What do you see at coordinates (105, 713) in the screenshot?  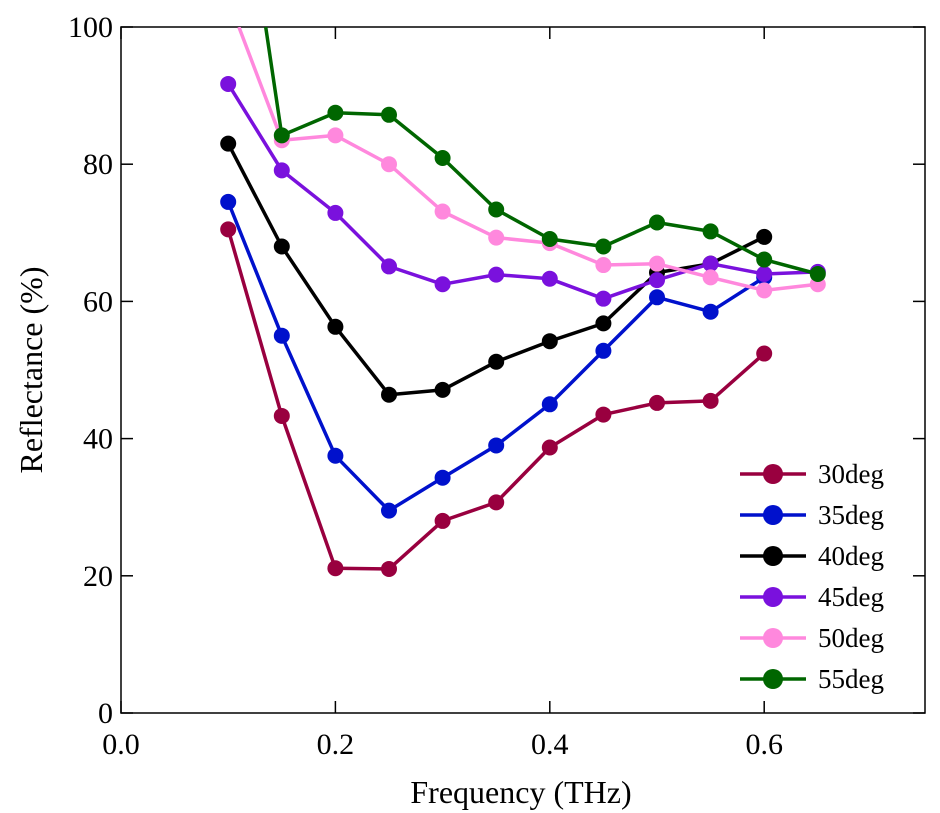 I see `y-tick-label: 0` at bounding box center [105, 713].